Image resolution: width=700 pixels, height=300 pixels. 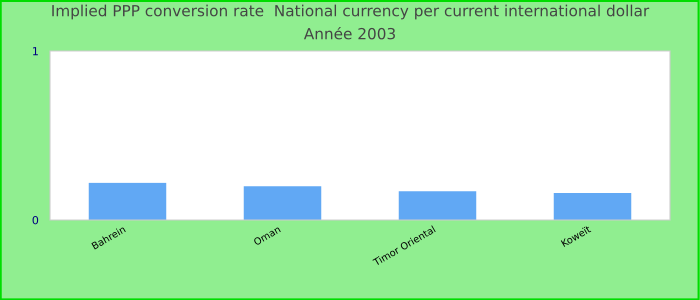 I want to click on y-tick-label: 0, so click(x=35, y=220).